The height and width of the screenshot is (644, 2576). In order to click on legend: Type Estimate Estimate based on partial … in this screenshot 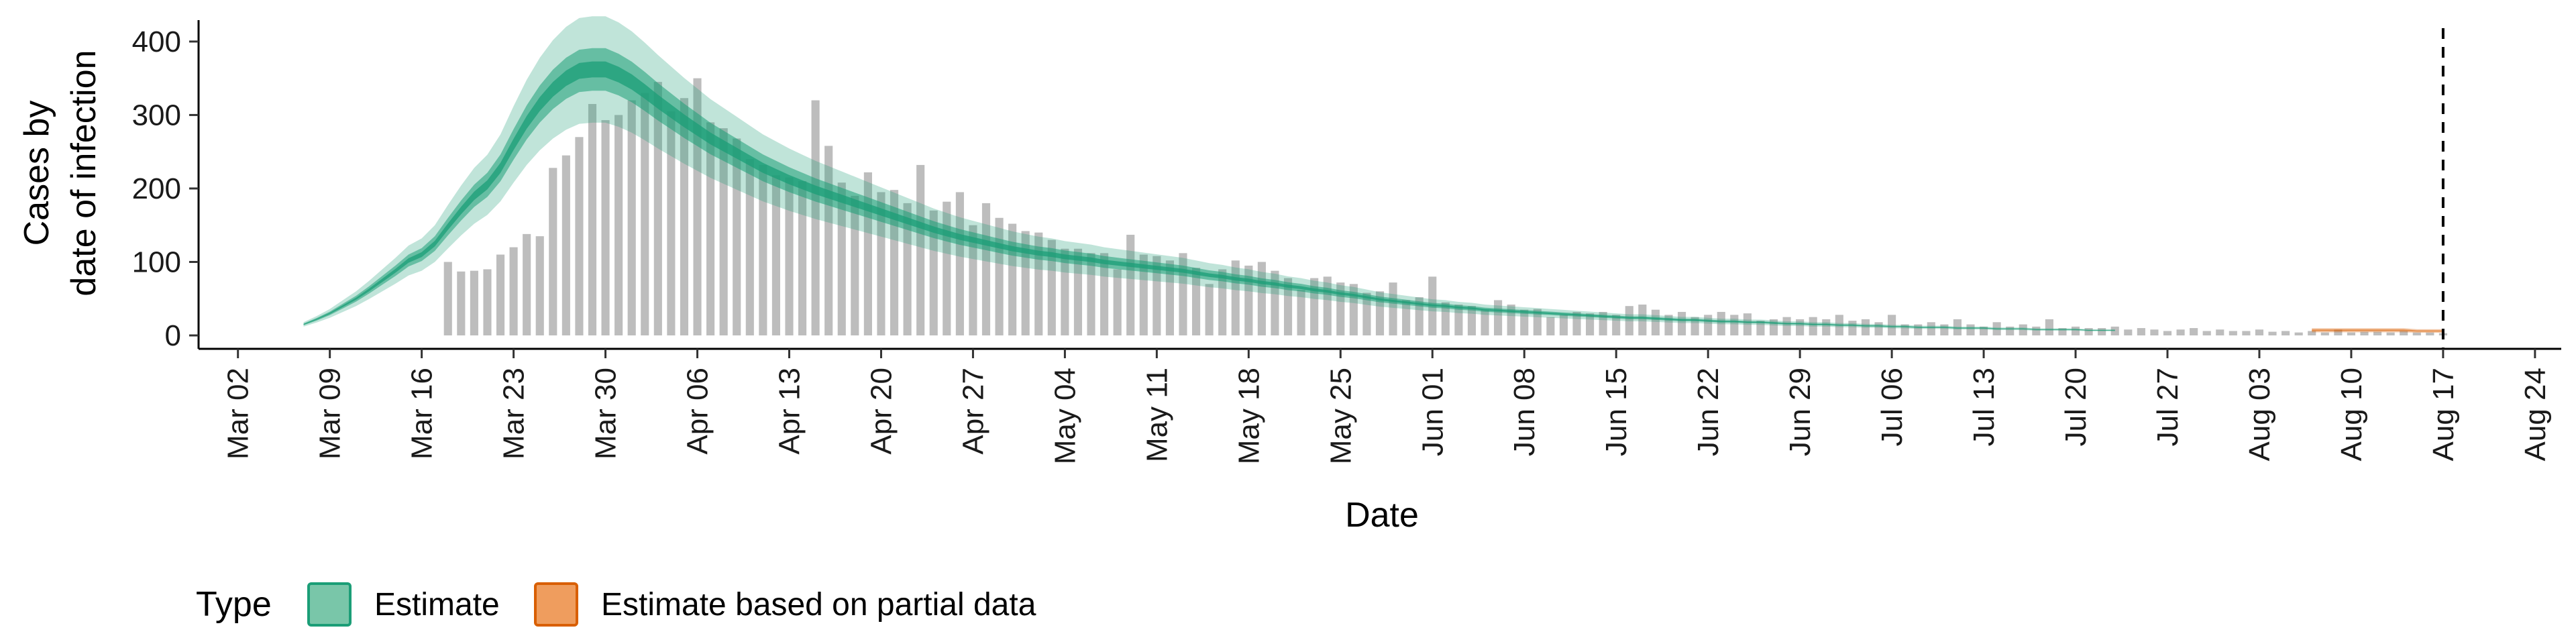, I will do `click(616, 604)`.